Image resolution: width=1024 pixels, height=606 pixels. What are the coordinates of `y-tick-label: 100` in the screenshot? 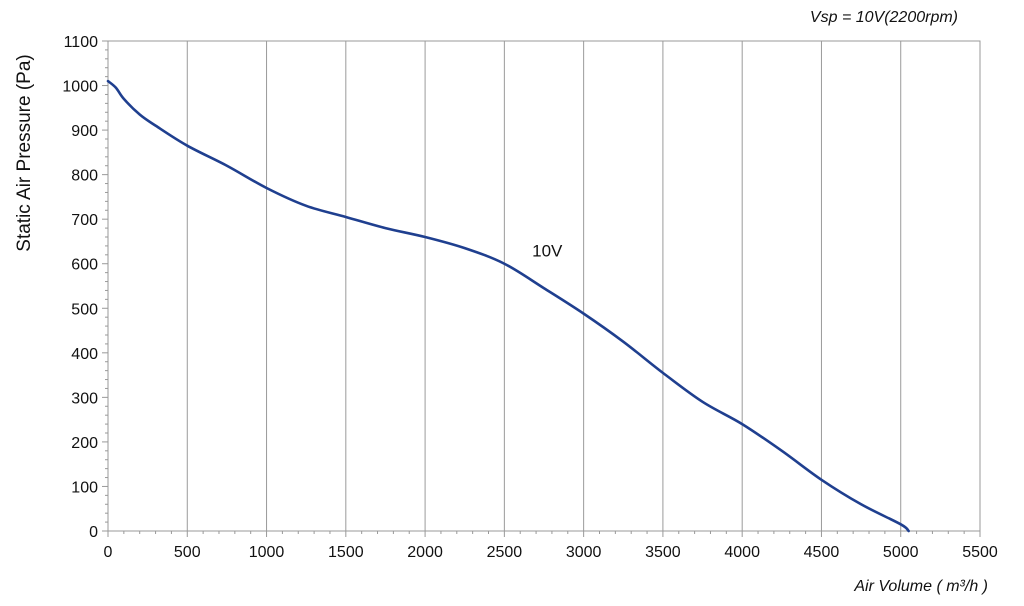 It's located at (84, 487).